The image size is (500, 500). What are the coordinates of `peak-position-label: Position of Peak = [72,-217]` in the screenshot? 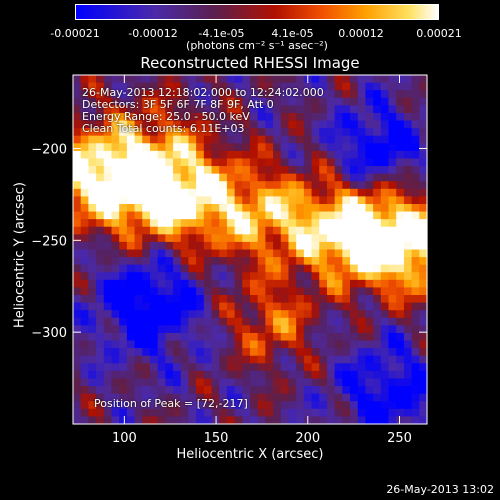 It's located at (171, 403).